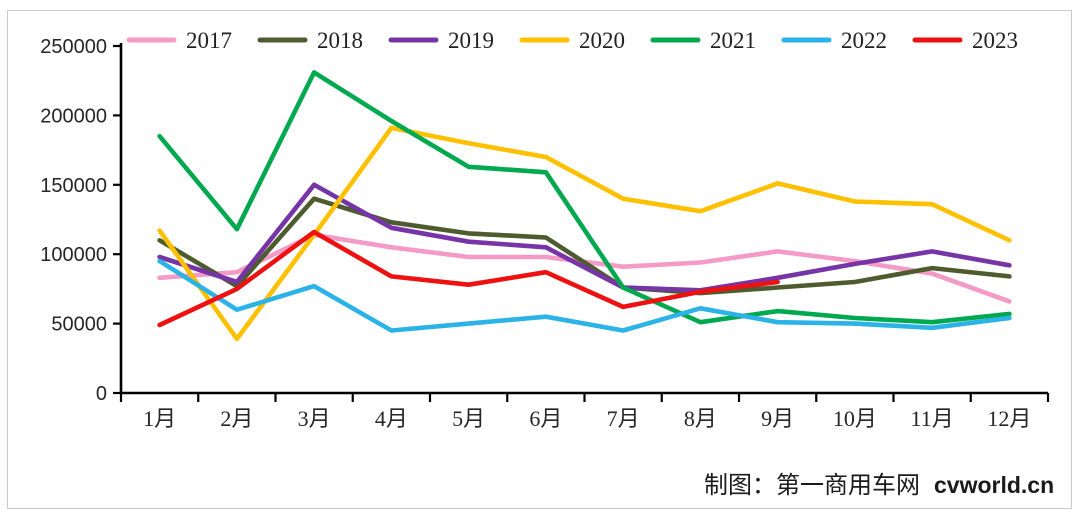  I want to click on legend-item-2021: 2021, so click(703, 40).